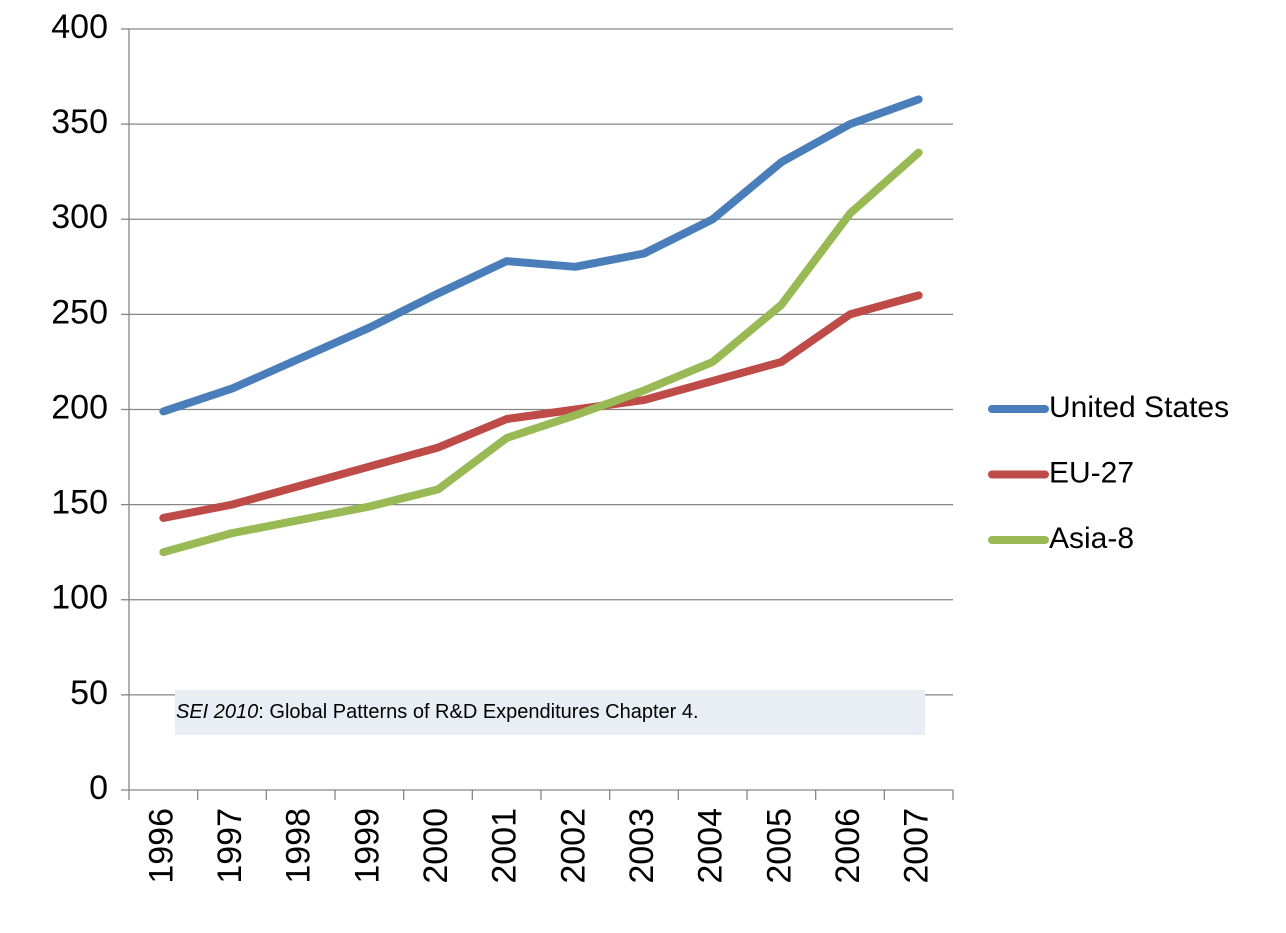 Image resolution: width=1286 pixels, height=933 pixels. What do you see at coordinates (367, 846) in the screenshot?
I see `x-tick-label: 1999` at bounding box center [367, 846].